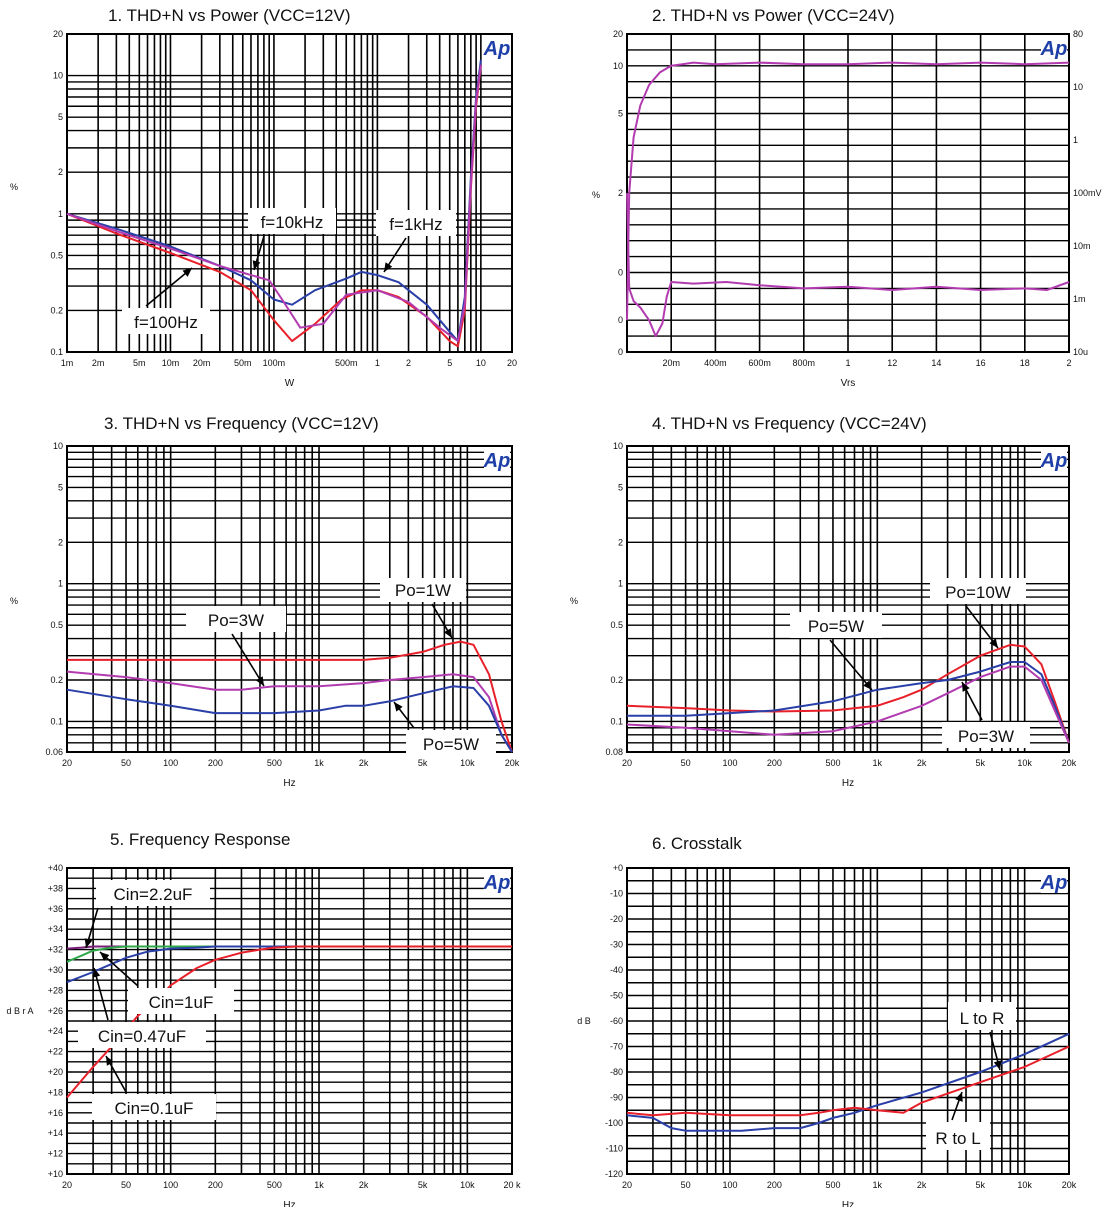  Describe the element at coordinates (55, 970) in the screenshot. I see `y-tick-label: +30` at that location.